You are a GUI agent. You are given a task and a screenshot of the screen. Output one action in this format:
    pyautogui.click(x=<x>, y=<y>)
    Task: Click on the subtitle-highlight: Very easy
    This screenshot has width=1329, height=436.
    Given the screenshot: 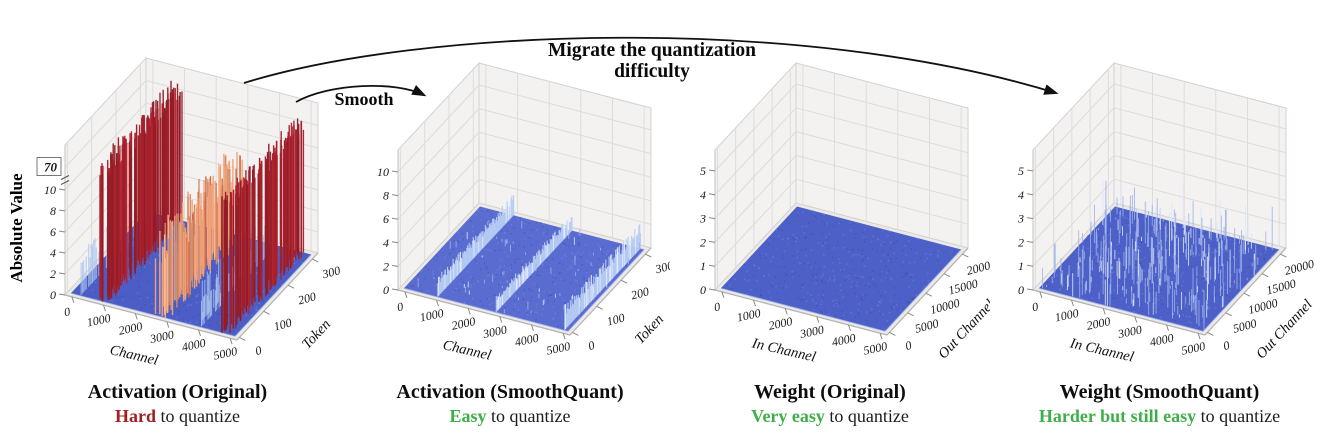 What is the action you would take?
    pyautogui.click(x=788, y=416)
    